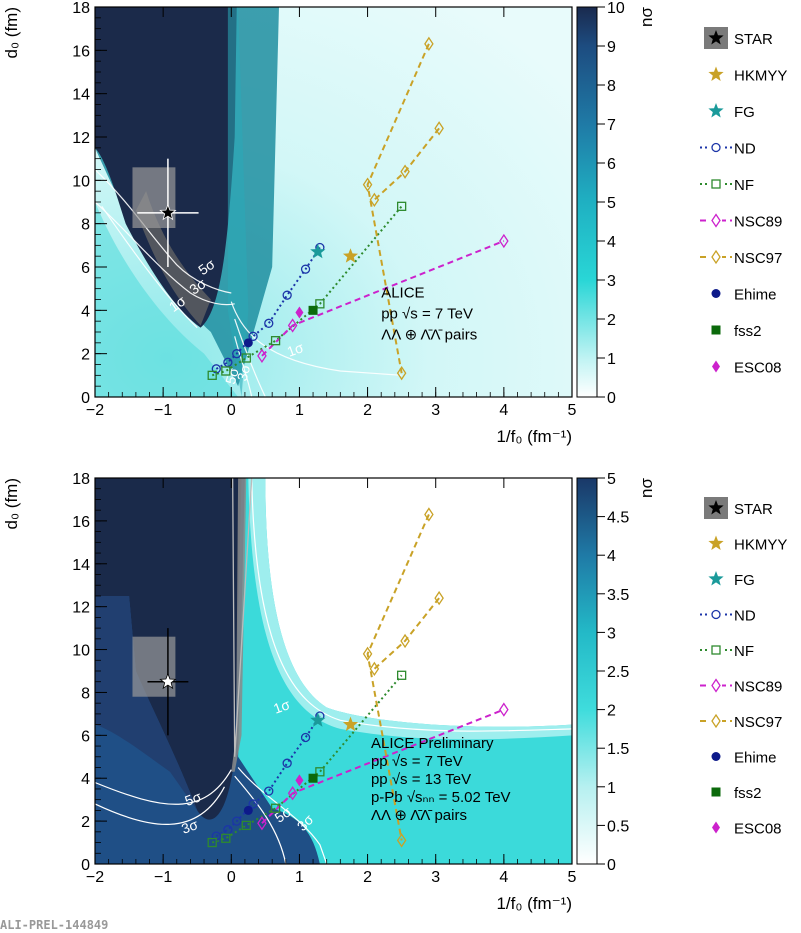 The height and width of the screenshot is (933, 801). What do you see at coordinates (744, 112) in the screenshot?
I see `legend-label: FG` at bounding box center [744, 112].